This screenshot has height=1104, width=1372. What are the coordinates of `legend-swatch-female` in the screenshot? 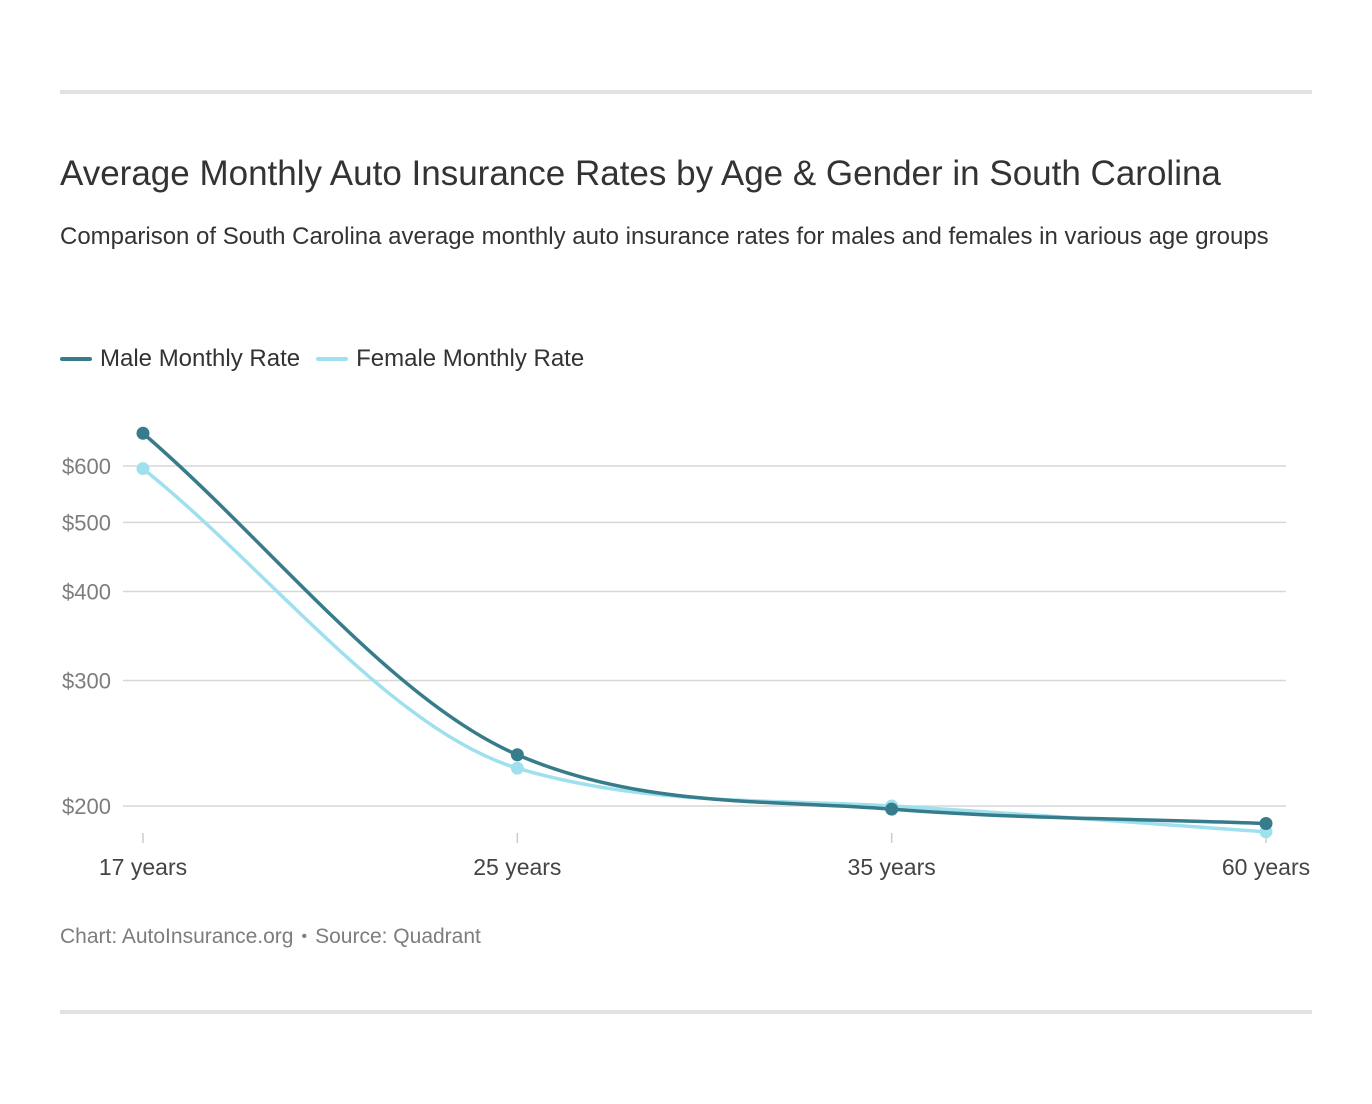 It's located at (332, 359).